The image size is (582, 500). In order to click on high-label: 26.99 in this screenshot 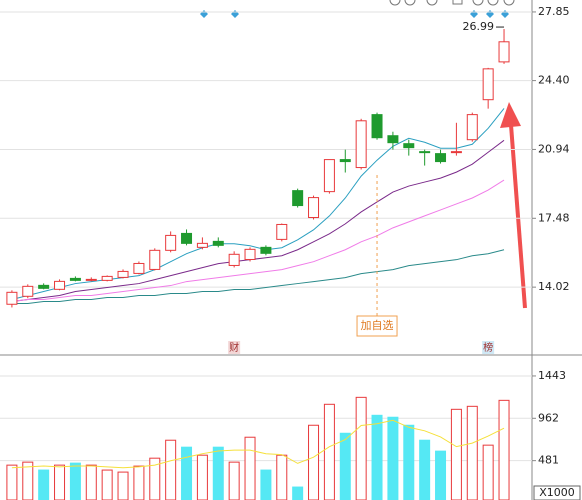, I will do `click(479, 26)`.